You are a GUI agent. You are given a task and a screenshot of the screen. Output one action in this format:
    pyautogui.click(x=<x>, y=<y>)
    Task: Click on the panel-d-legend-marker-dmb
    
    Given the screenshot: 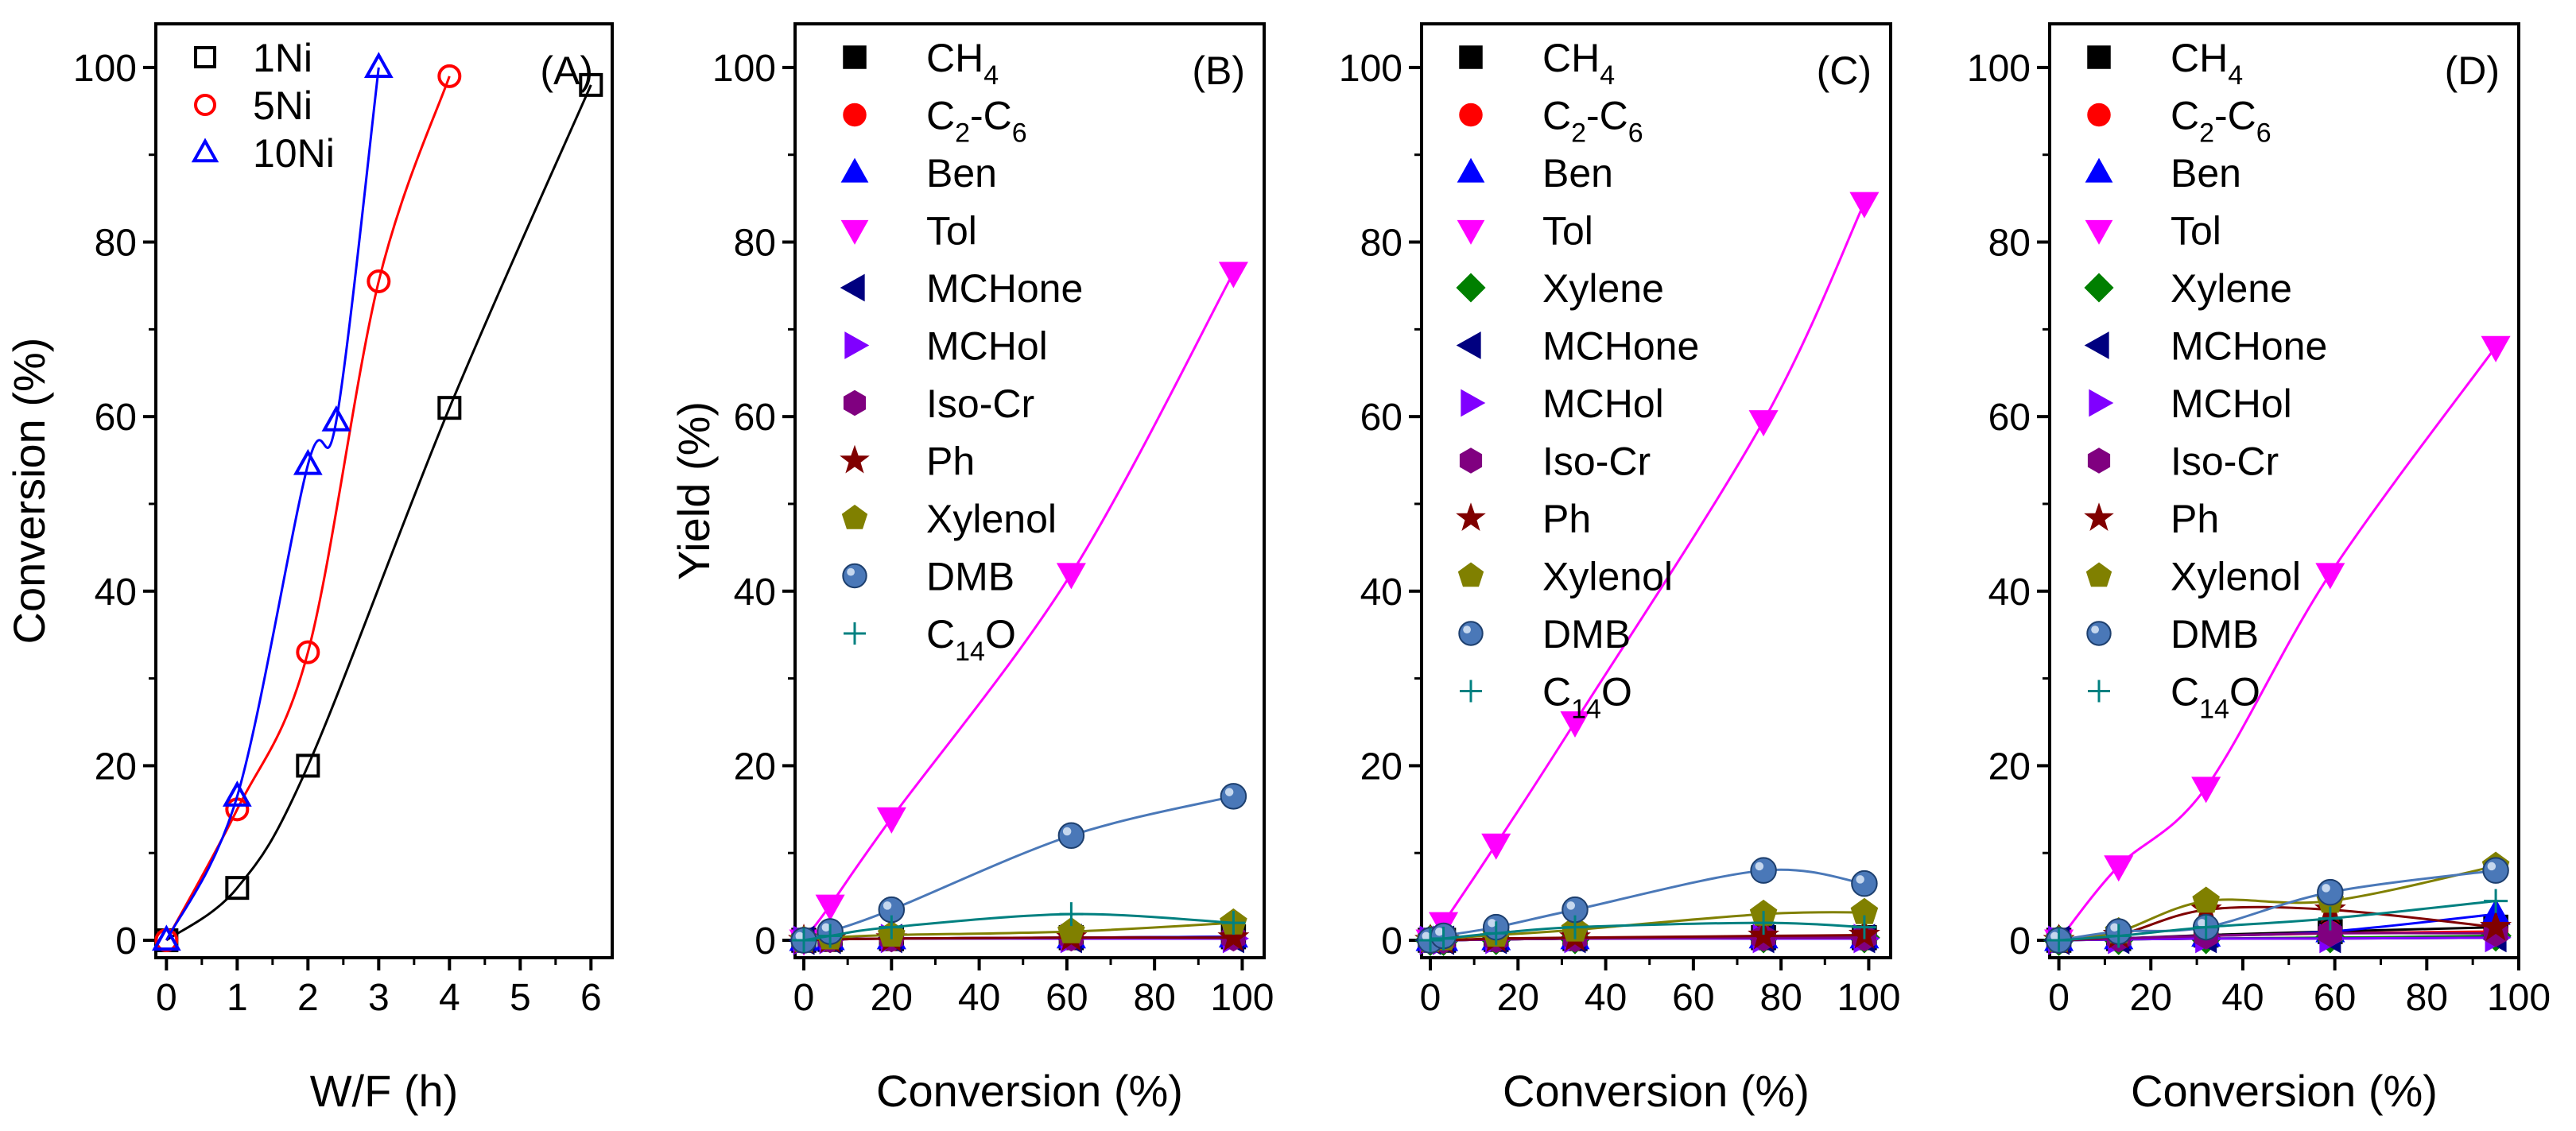 What is the action you would take?
    pyautogui.click(x=2099, y=633)
    